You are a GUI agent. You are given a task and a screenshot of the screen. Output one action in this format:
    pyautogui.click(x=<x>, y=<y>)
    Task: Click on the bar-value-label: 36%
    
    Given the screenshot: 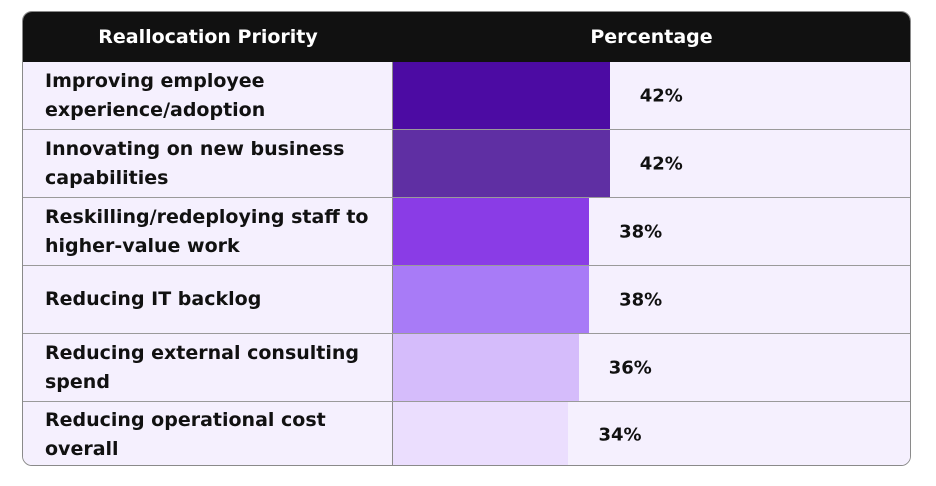 What is the action you would take?
    pyautogui.click(x=630, y=367)
    